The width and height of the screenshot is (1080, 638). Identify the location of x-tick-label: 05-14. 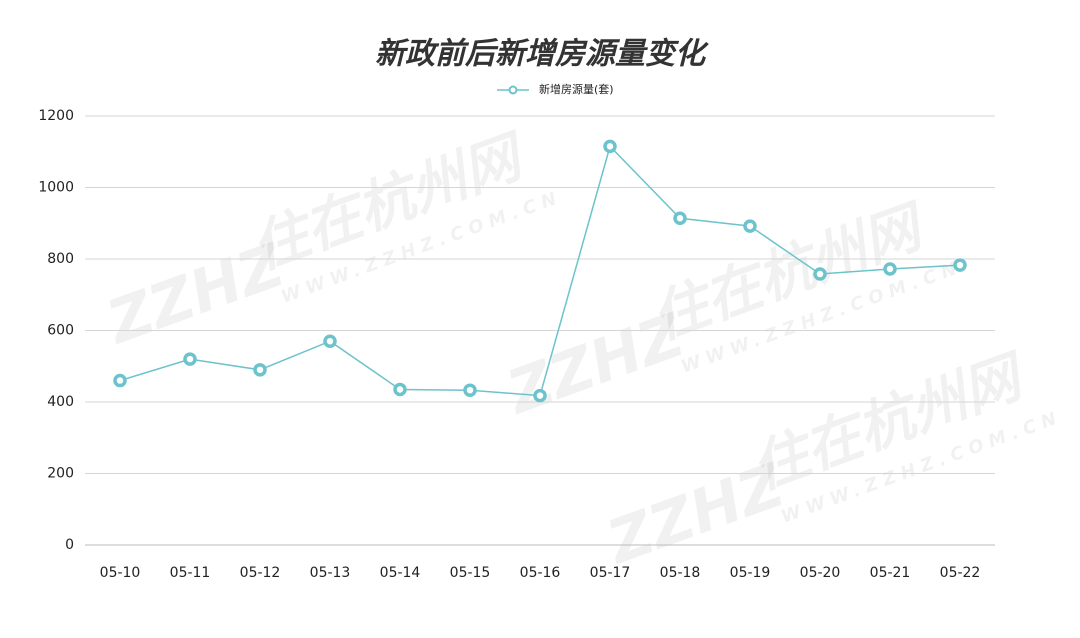
(400, 573).